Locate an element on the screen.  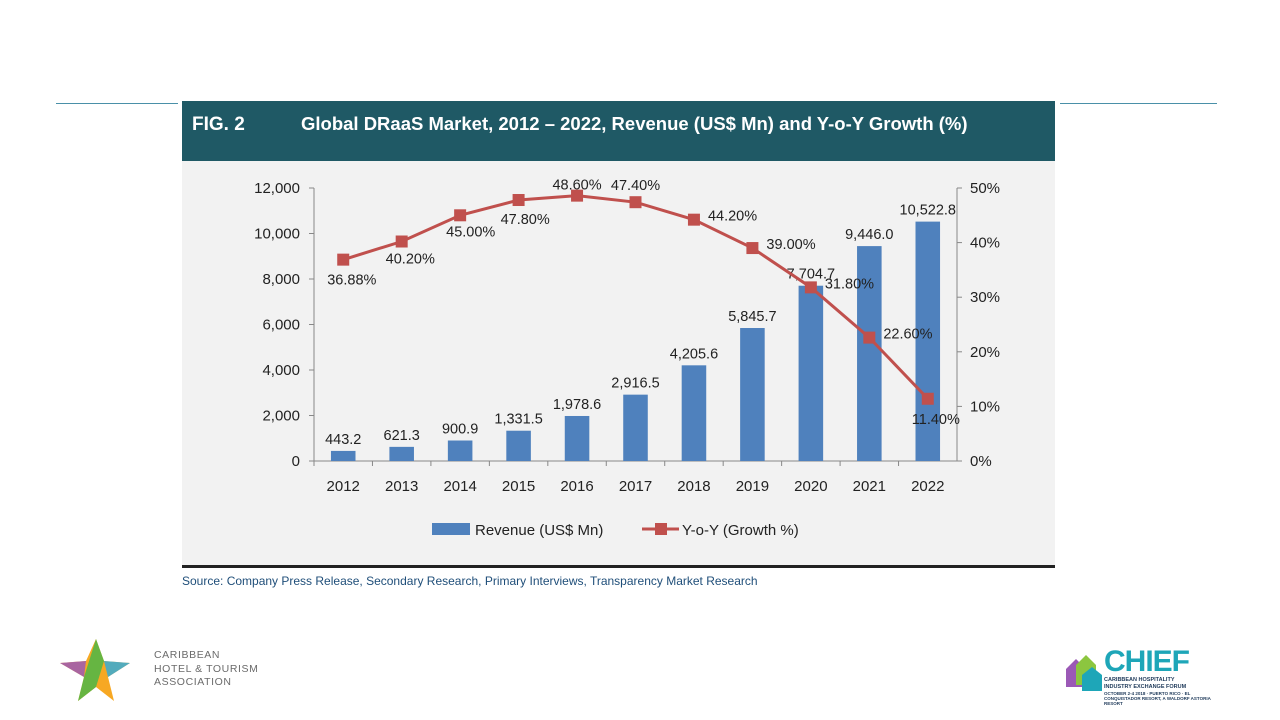
header-rule-left is located at coordinates (117, 103).